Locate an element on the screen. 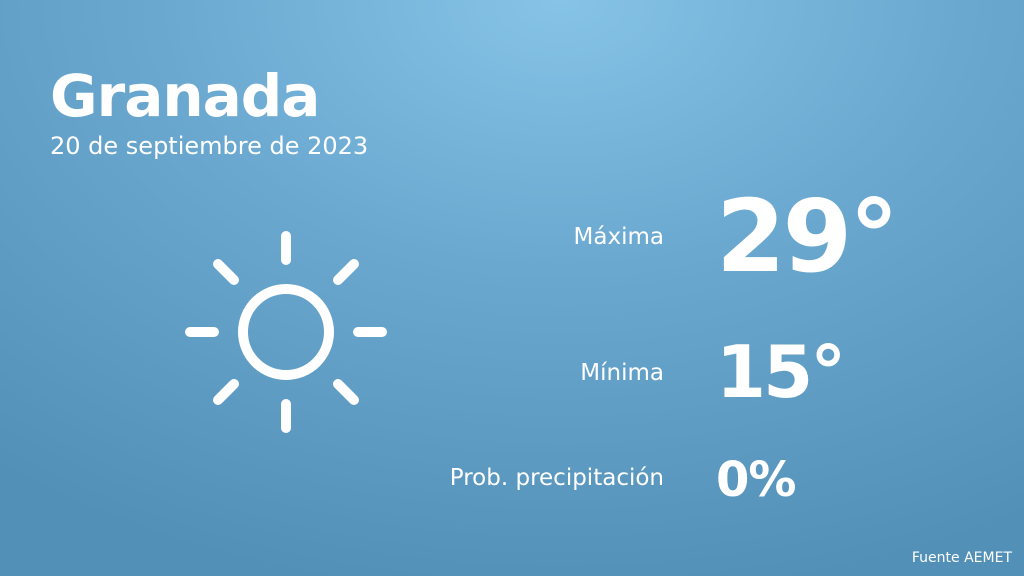 This screenshot has height=576, width=1024. forecast-date: 20 de septiembre de 2023 is located at coordinates (209, 146).